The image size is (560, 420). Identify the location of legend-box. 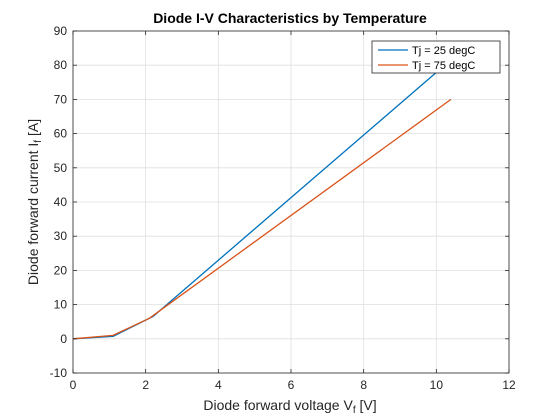
(436, 57).